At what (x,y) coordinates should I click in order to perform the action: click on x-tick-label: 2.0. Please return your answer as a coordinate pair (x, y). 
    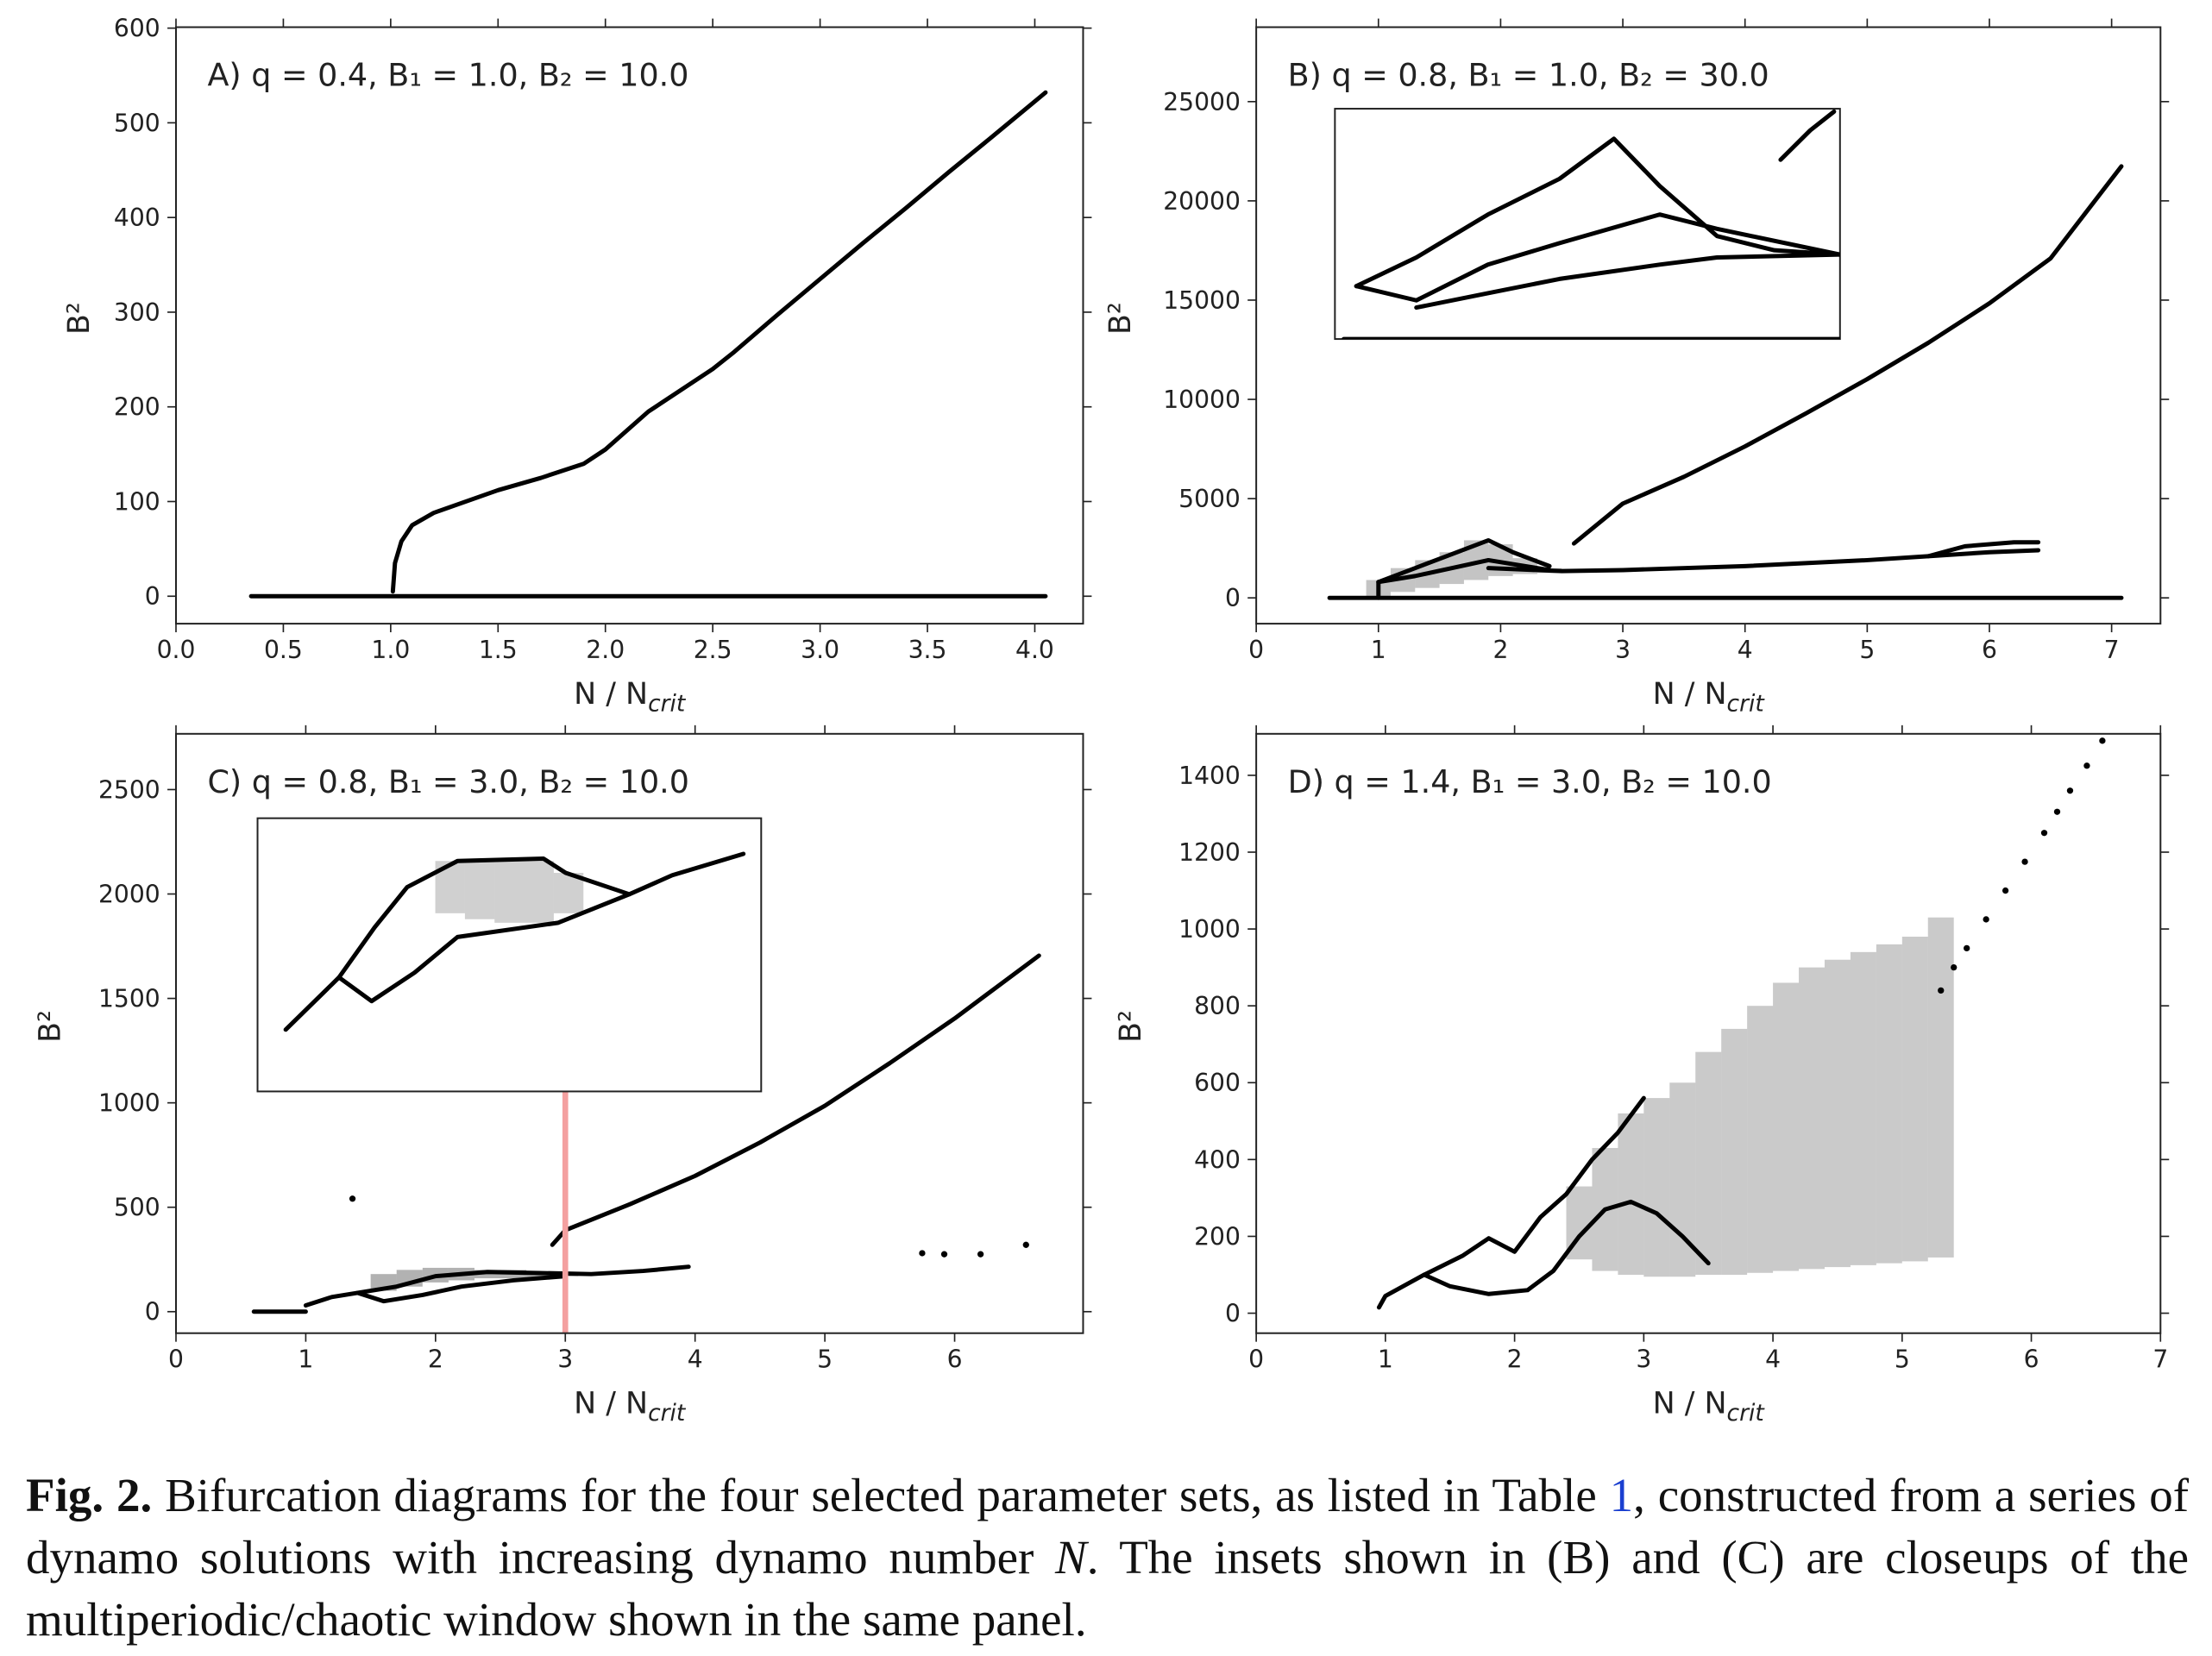
    Looking at the image, I should click on (606, 650).